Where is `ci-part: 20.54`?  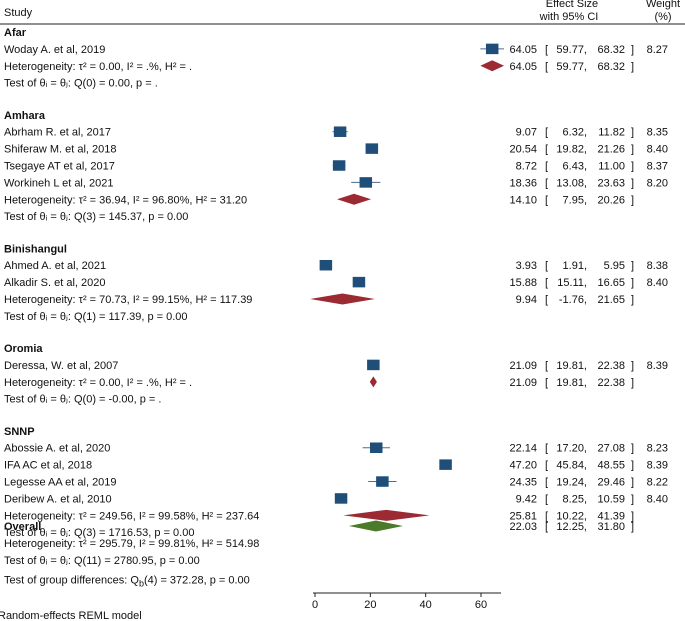 ci-part: 20.54 is located at coordinates (523, 150).